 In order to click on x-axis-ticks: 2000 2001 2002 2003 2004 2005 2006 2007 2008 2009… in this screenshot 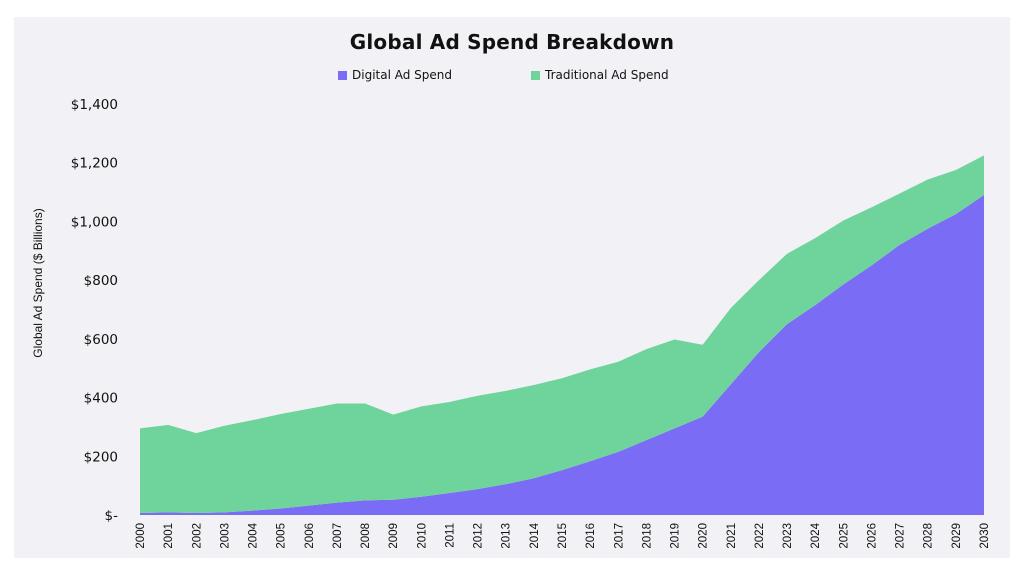, I will do `click(563, 535)`.